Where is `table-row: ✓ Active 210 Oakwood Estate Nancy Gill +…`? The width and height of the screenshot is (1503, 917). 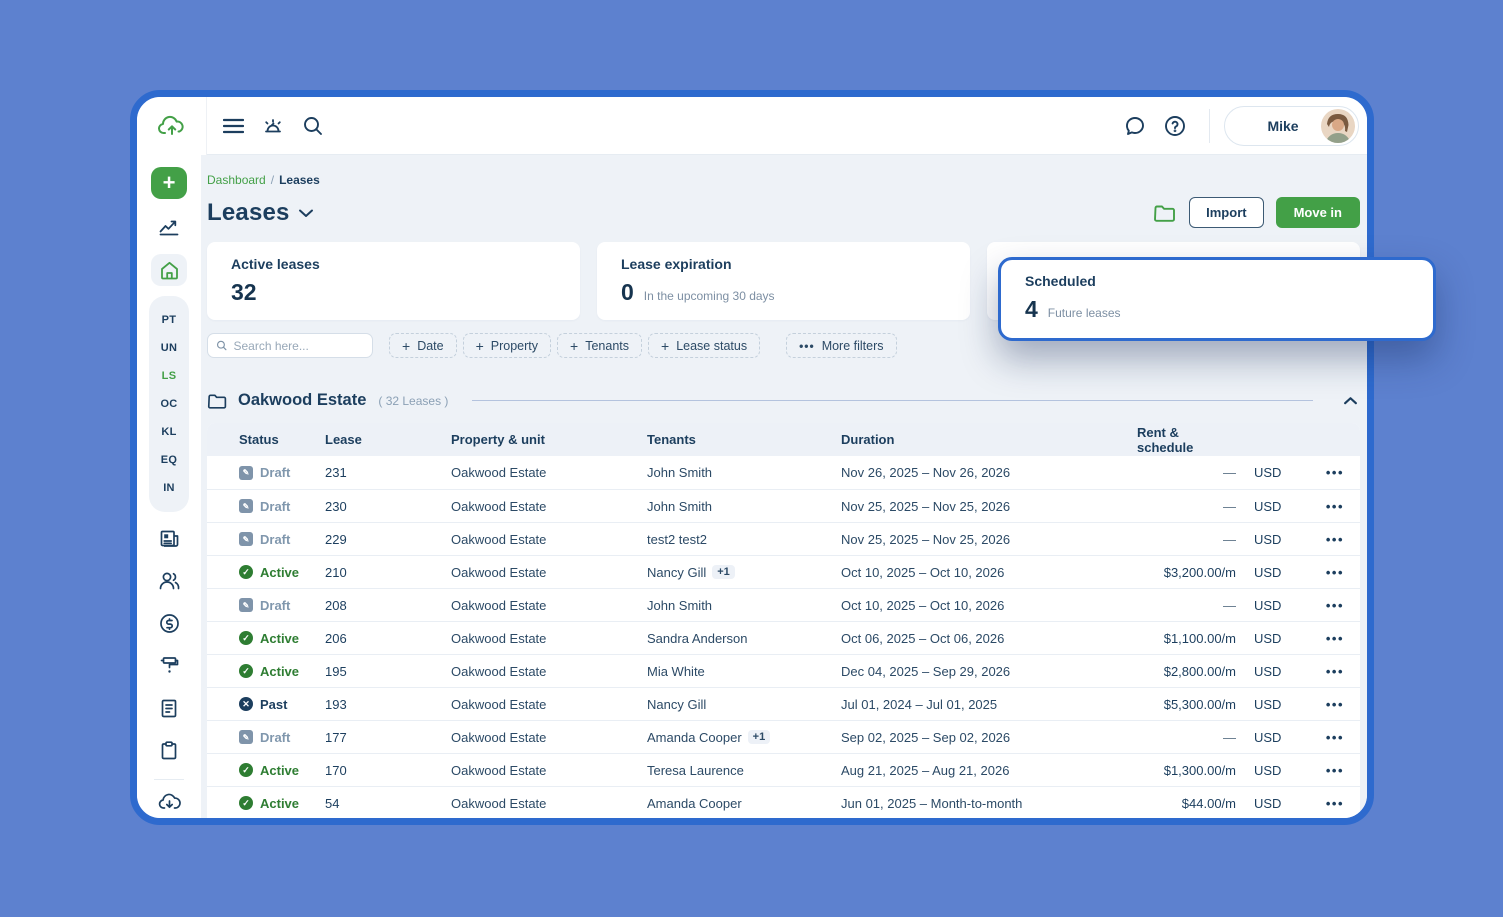
table-row: ✓ Active 210 Oakwood Estate Nancy Gill +… is located at coordinates (783, 571).